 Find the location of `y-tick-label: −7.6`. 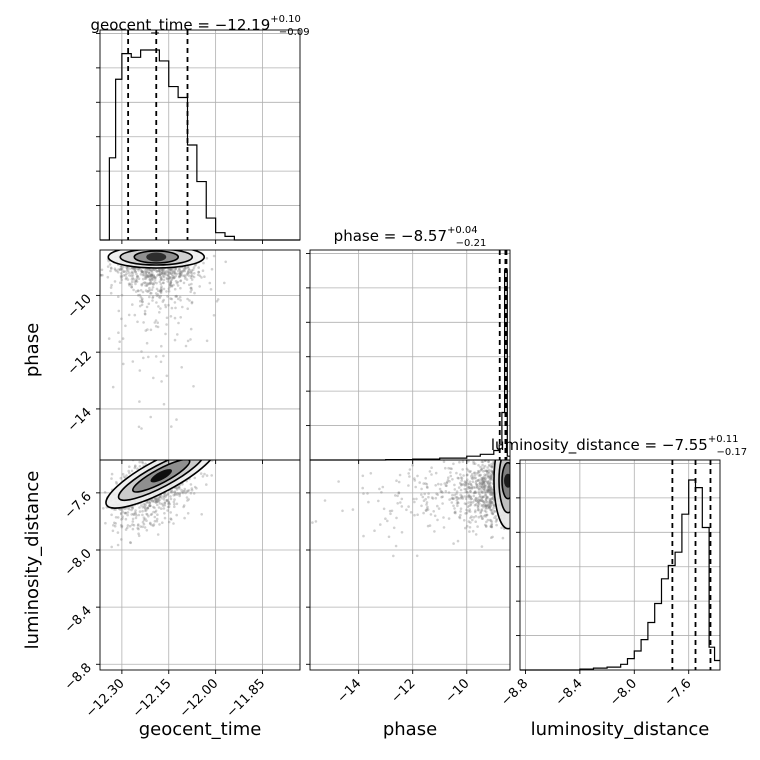

y-tick-label: −7.6 is located at coordinates (78, 505).